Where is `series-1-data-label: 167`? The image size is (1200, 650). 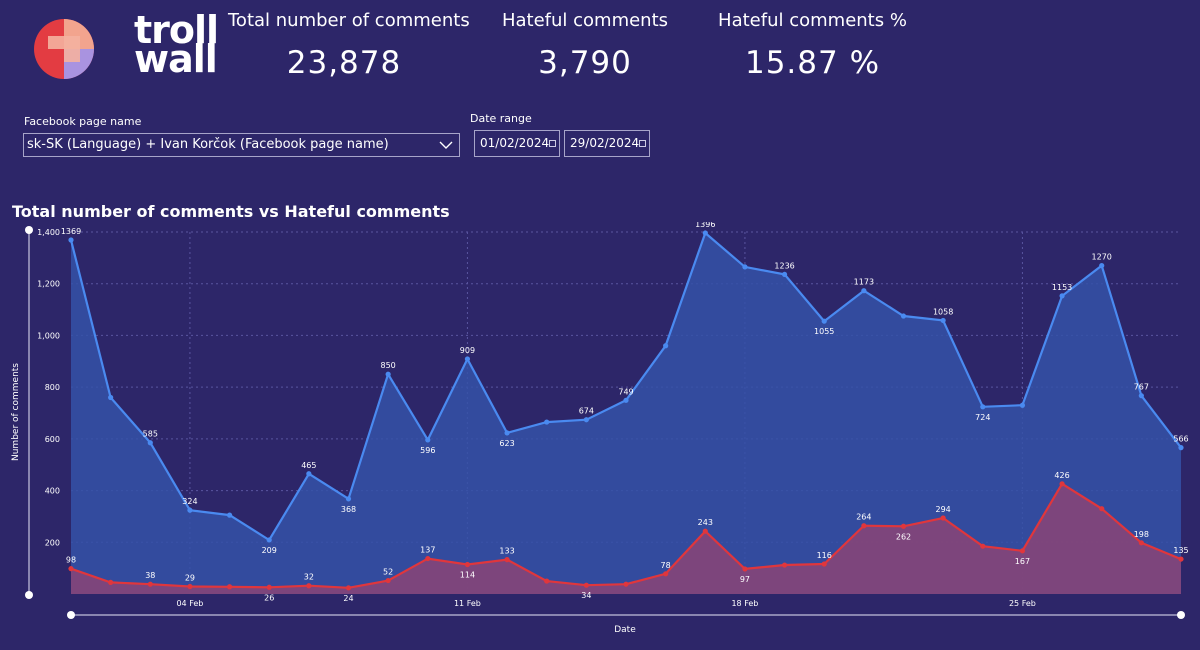
series-1-data-label: 167 is located at coordinates (1022, 561).